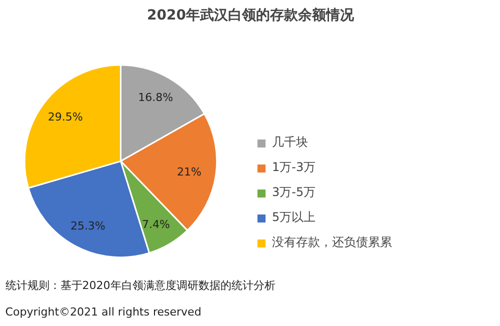 Image resolution: width=500 pixels, height=326 pixels. I want to click on legend-label: 几千块, so click(290, 142).